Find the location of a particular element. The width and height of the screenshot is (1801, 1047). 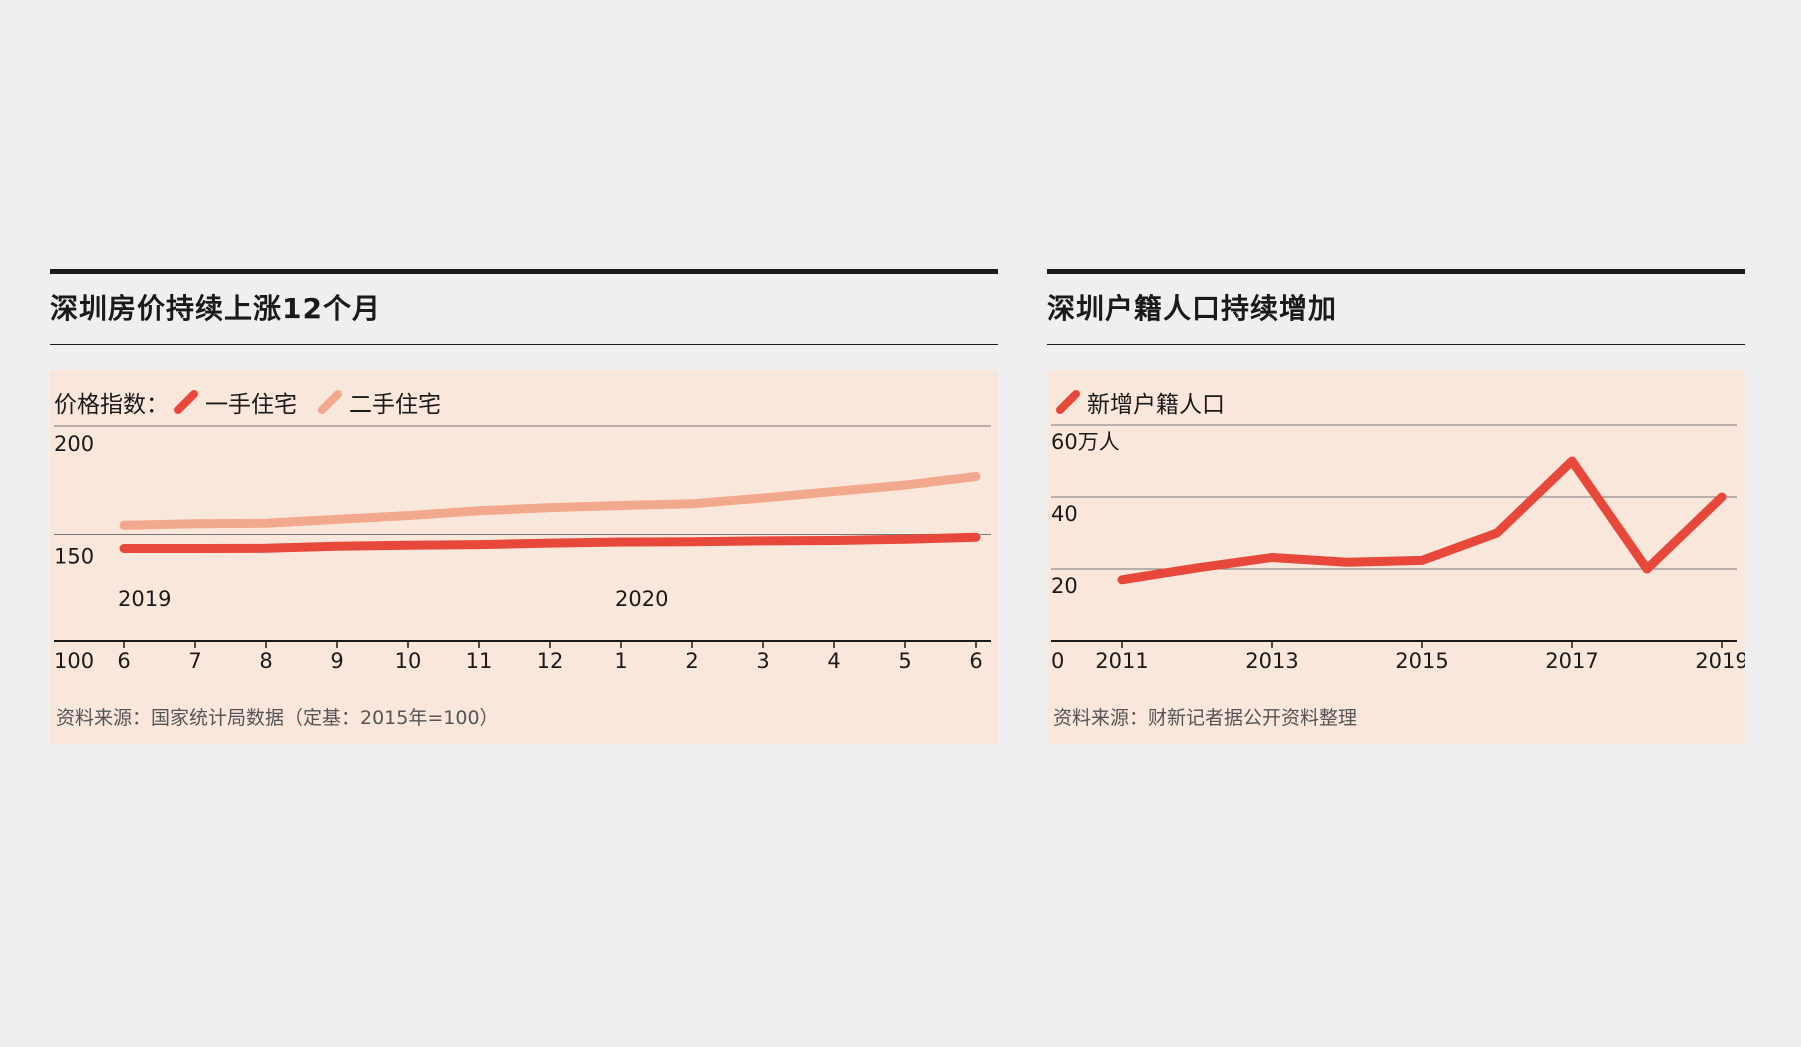

series-line-resale-home is located at coordinates (550, 501).